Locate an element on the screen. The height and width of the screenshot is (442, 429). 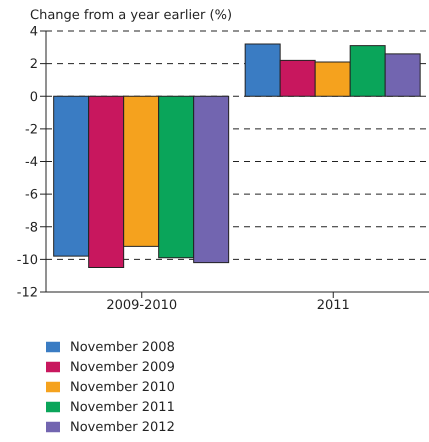
legend-label: November 2010 is located at coordinates (122, 387).